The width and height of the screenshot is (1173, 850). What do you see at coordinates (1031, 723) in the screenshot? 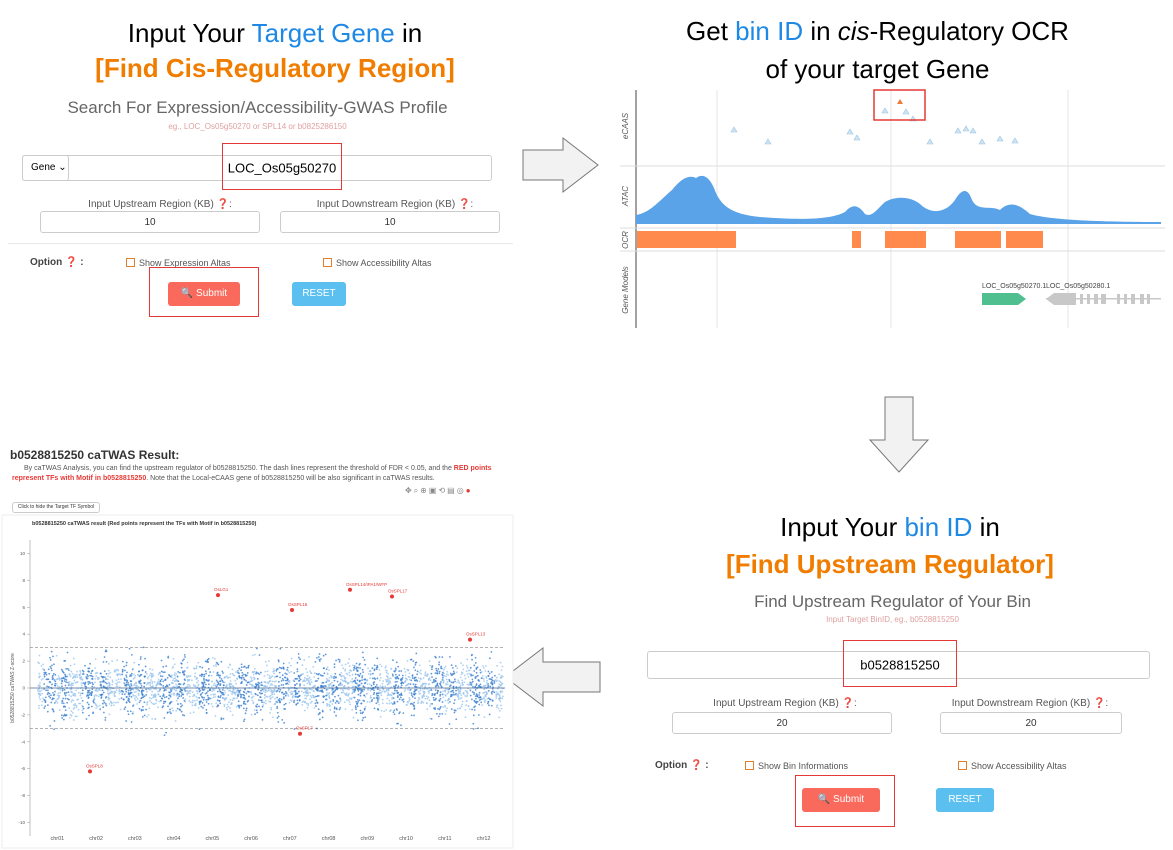
I see `downstream-input: 20` at bounding box center [1031, 723].